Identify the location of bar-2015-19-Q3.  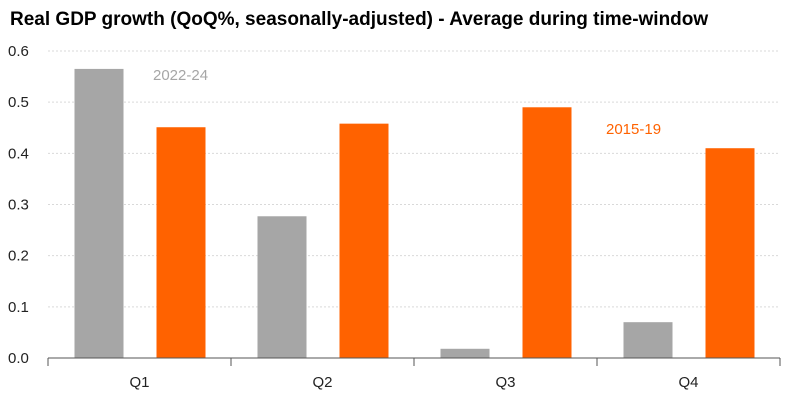
(547, 233).